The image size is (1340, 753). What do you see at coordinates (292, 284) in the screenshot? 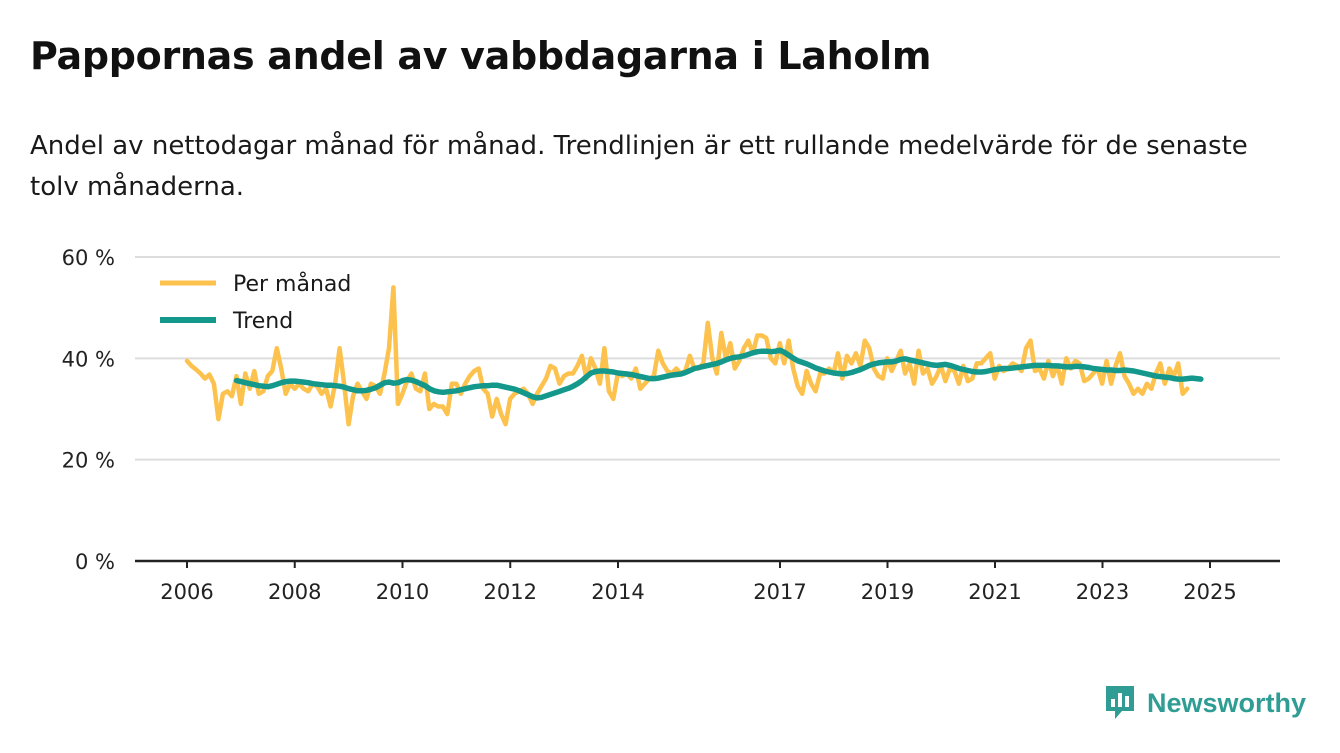
I see `legend-label: Per månad` at bounding box center [292, 284].